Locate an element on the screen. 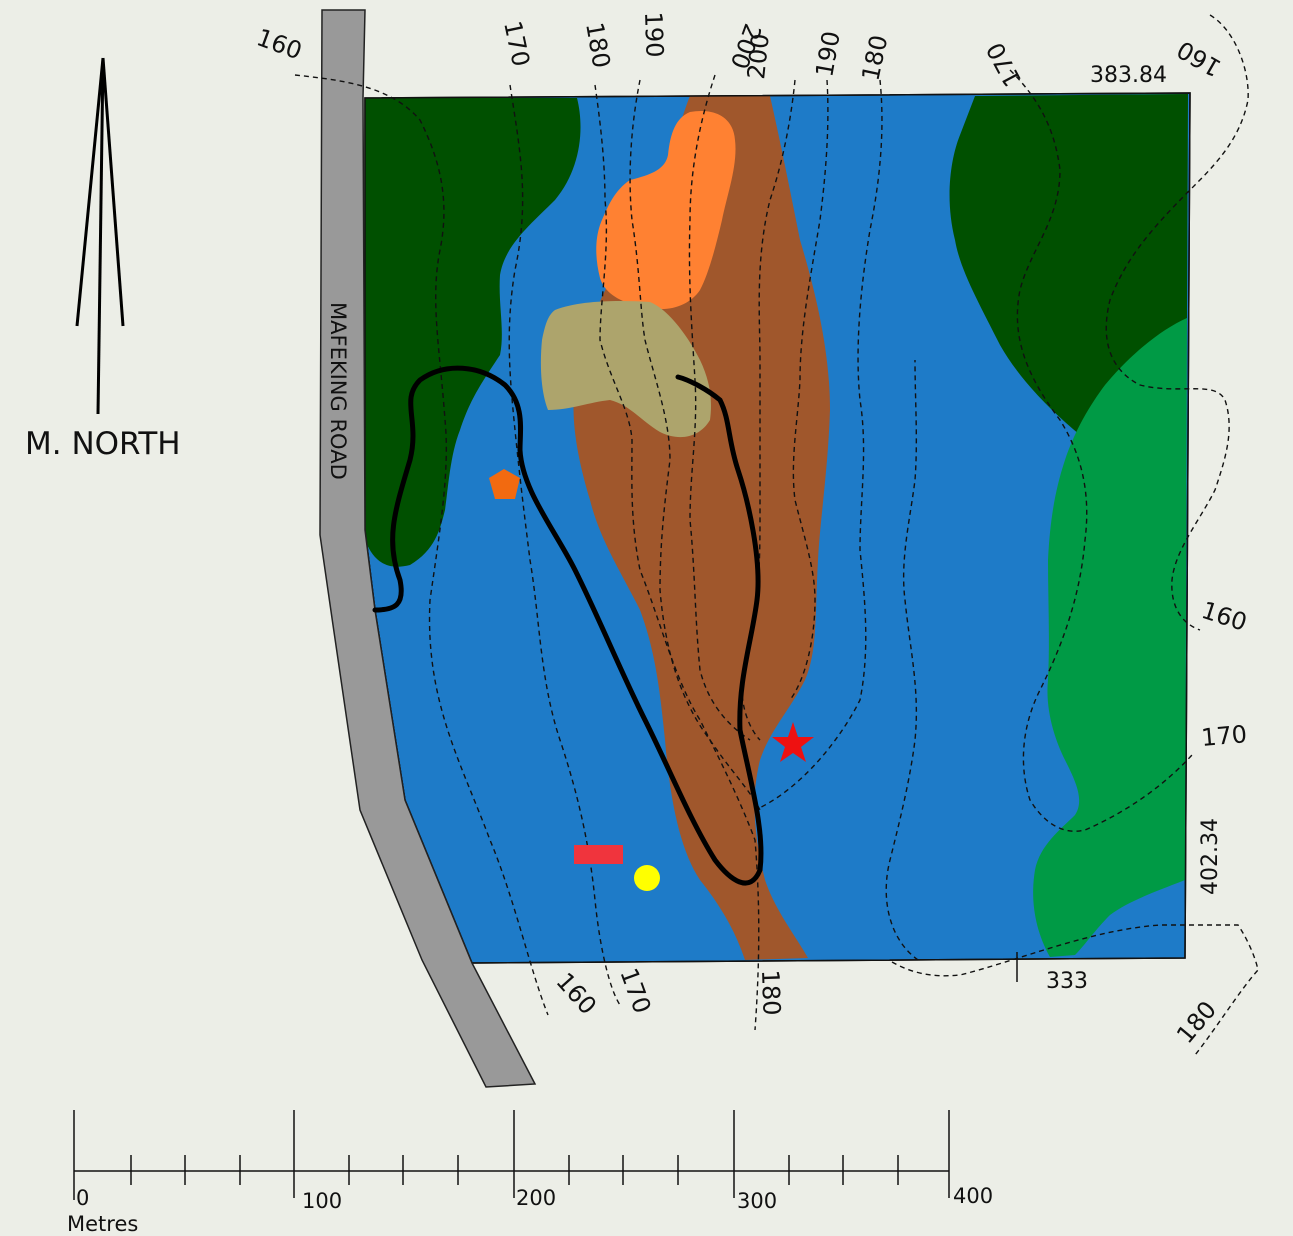  dark-forest-northeast is located at coordinates (1068, 264).